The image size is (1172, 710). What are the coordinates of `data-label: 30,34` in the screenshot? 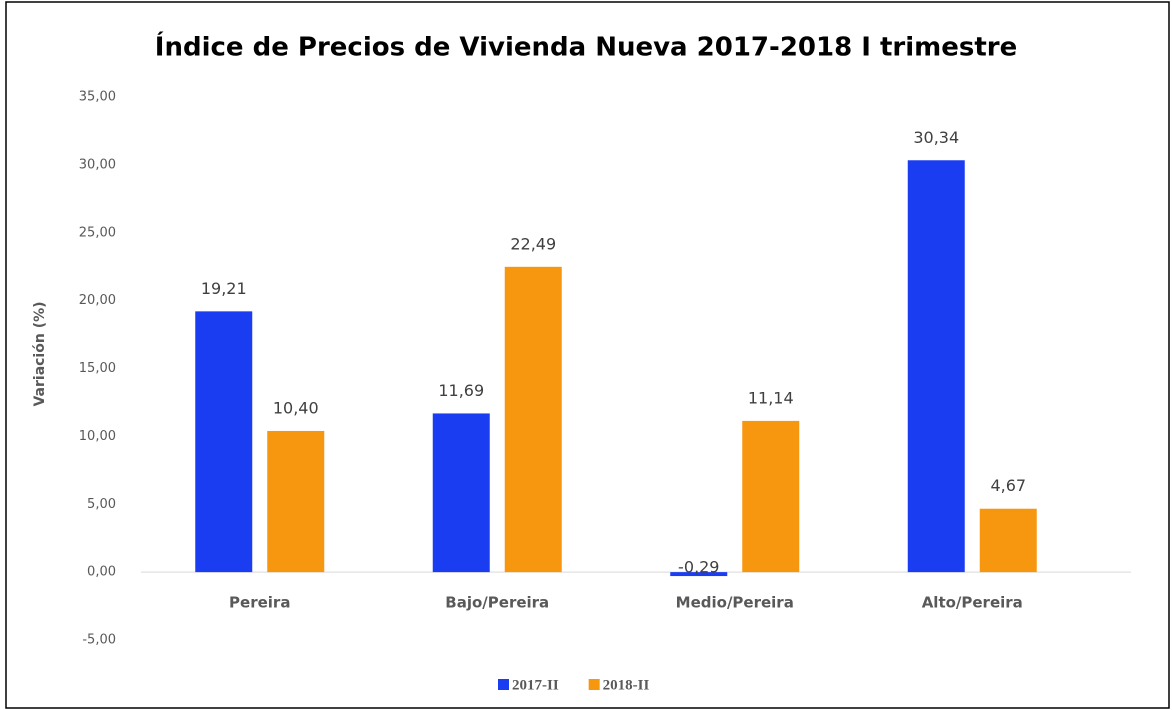 It's located at (936, 137).